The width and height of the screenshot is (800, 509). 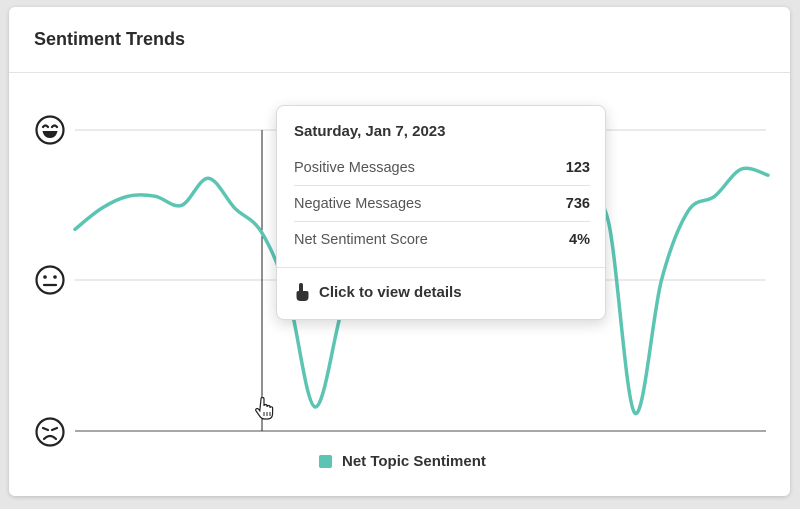 I want to click on tooltip-row-value: 123, so click(x=577, y=167).